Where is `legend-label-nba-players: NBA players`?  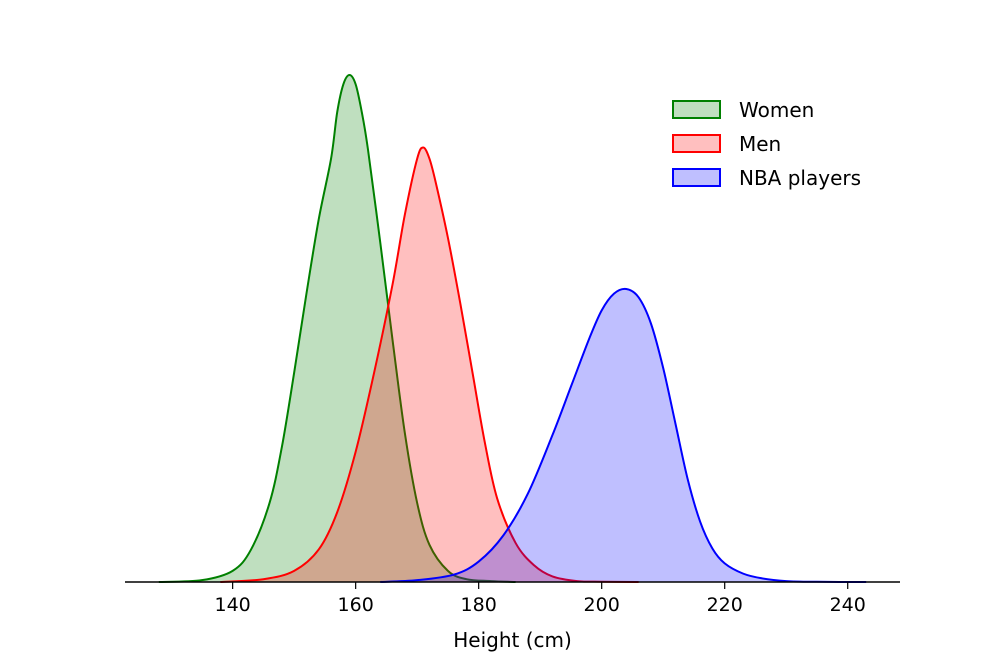 legend-label-nba-players: NBA players is located at coordinates (800, 178).